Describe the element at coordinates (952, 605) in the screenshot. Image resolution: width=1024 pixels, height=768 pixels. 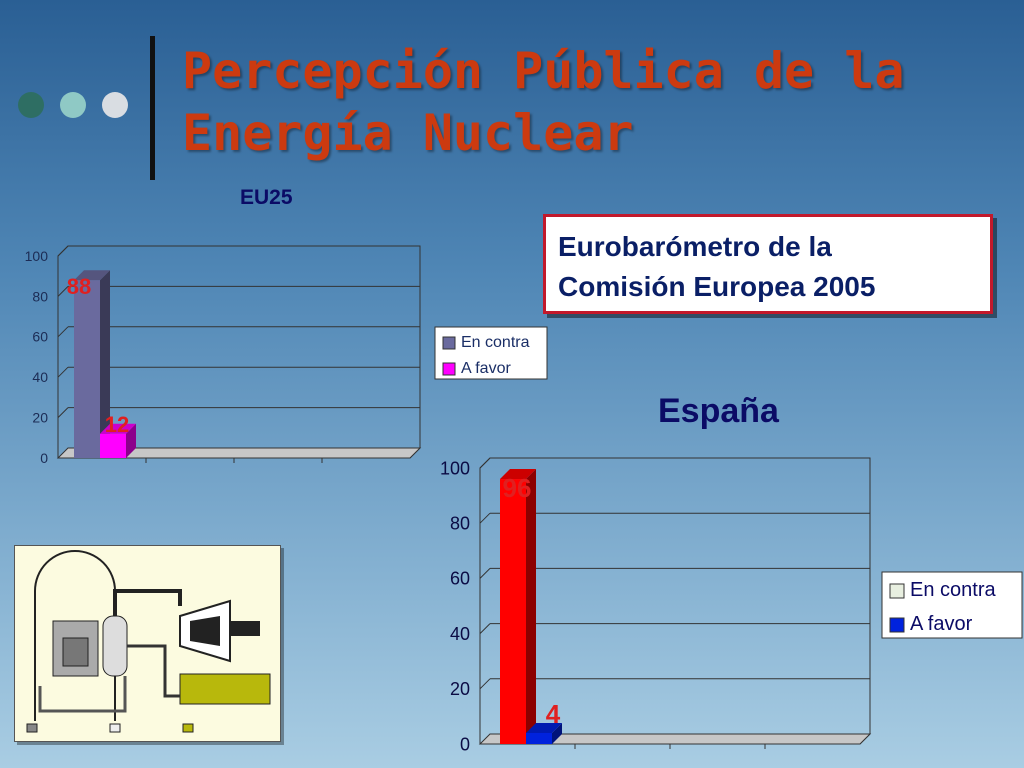
I see `chart-legend` at that location.